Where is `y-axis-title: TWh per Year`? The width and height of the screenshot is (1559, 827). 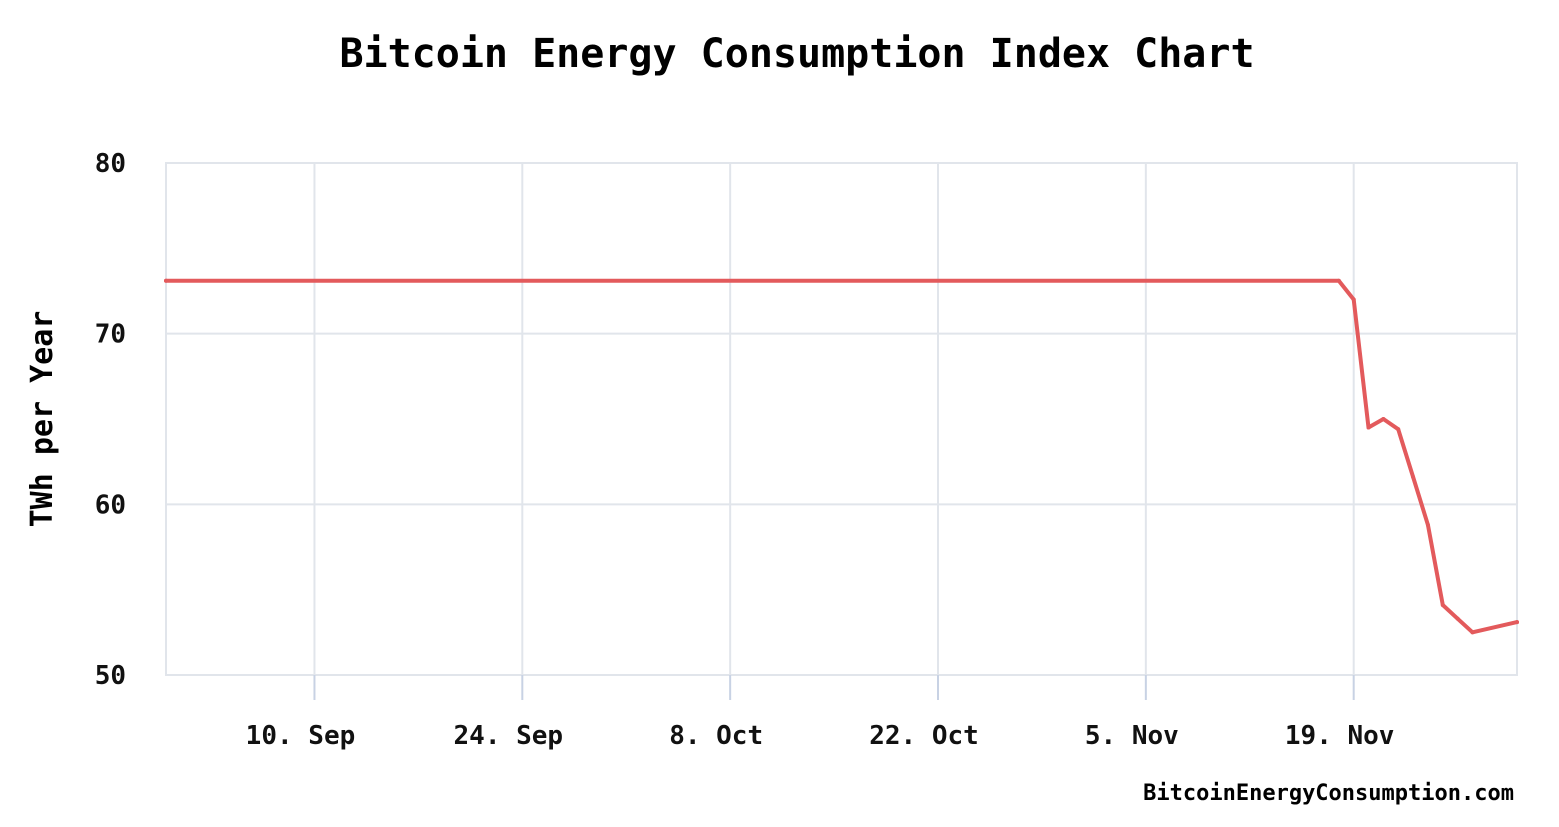 y-axis-title: TWh per Year is located at coordinates (42, 419).